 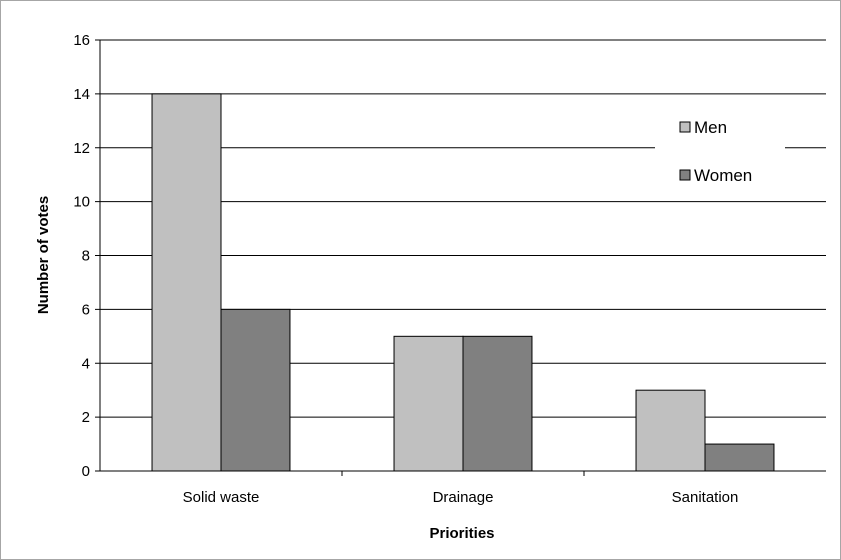 I want to click on x-tick-label: Sanitation, so click(x=705, y=497).